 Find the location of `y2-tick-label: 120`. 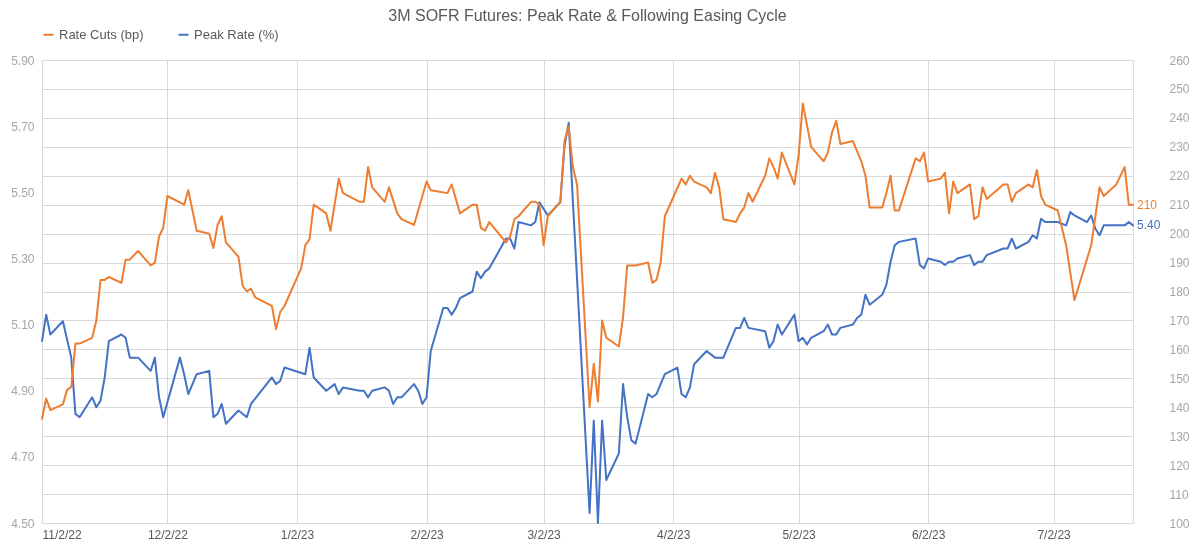

y2-tick-label: 120 is located at coordinates (1179, 465).